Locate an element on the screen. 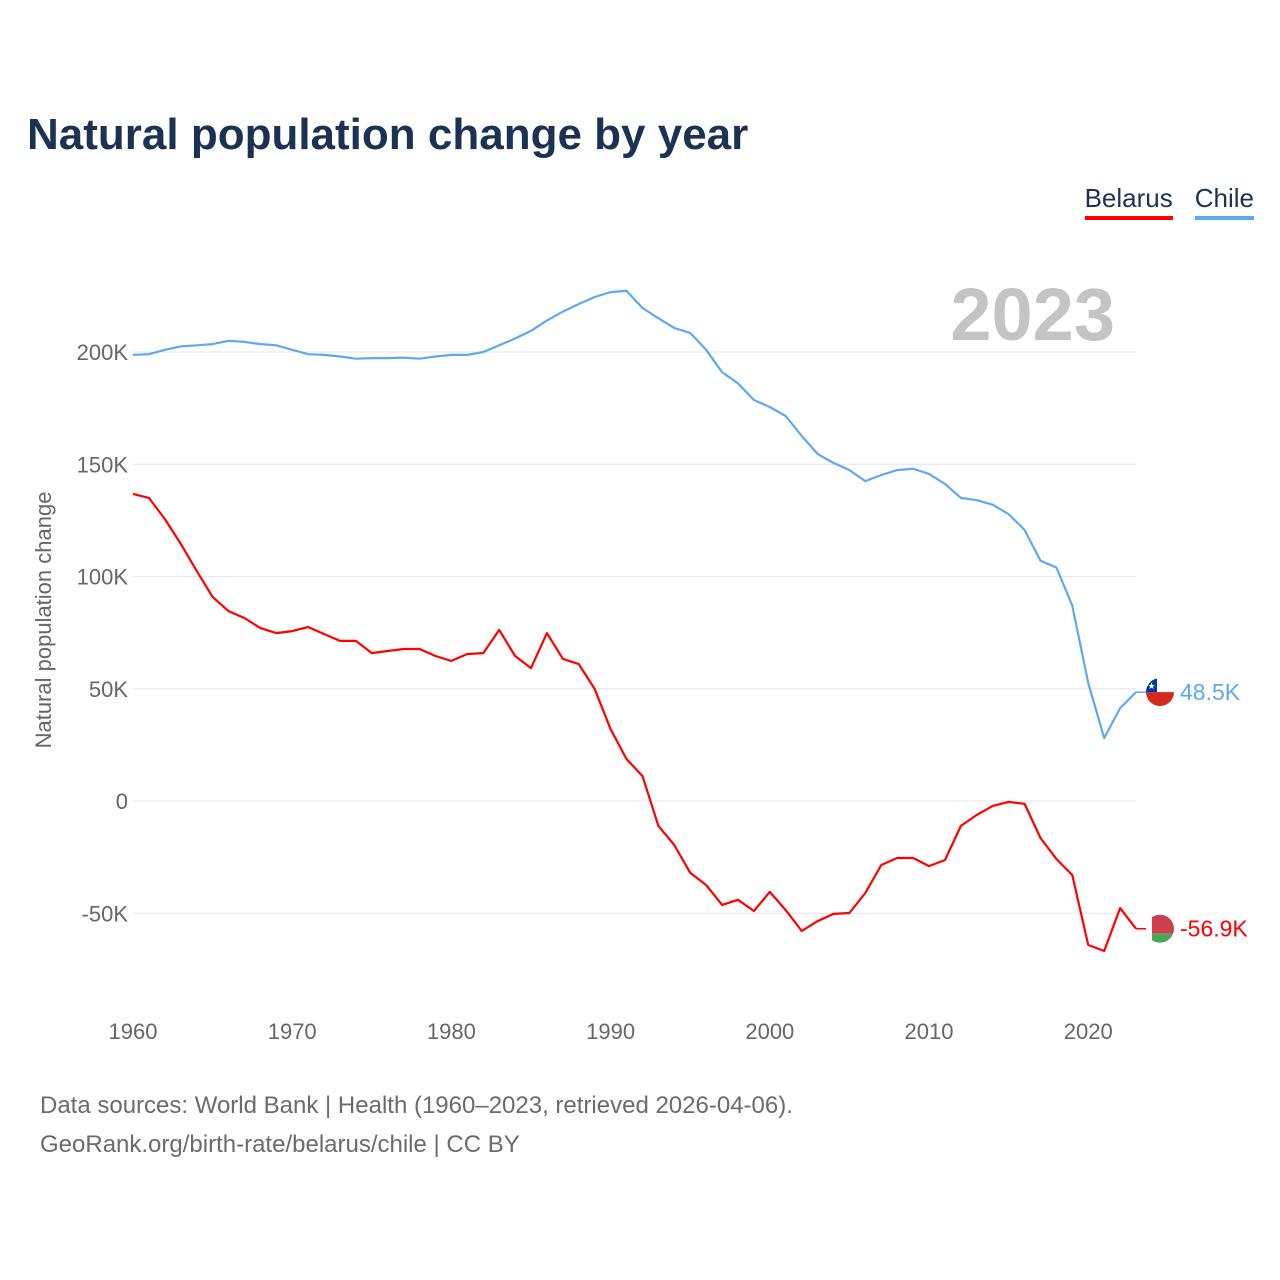 The image size is (1280, 1280). legend-item-belarus: Belarus is located at coordinates (1128, 201).